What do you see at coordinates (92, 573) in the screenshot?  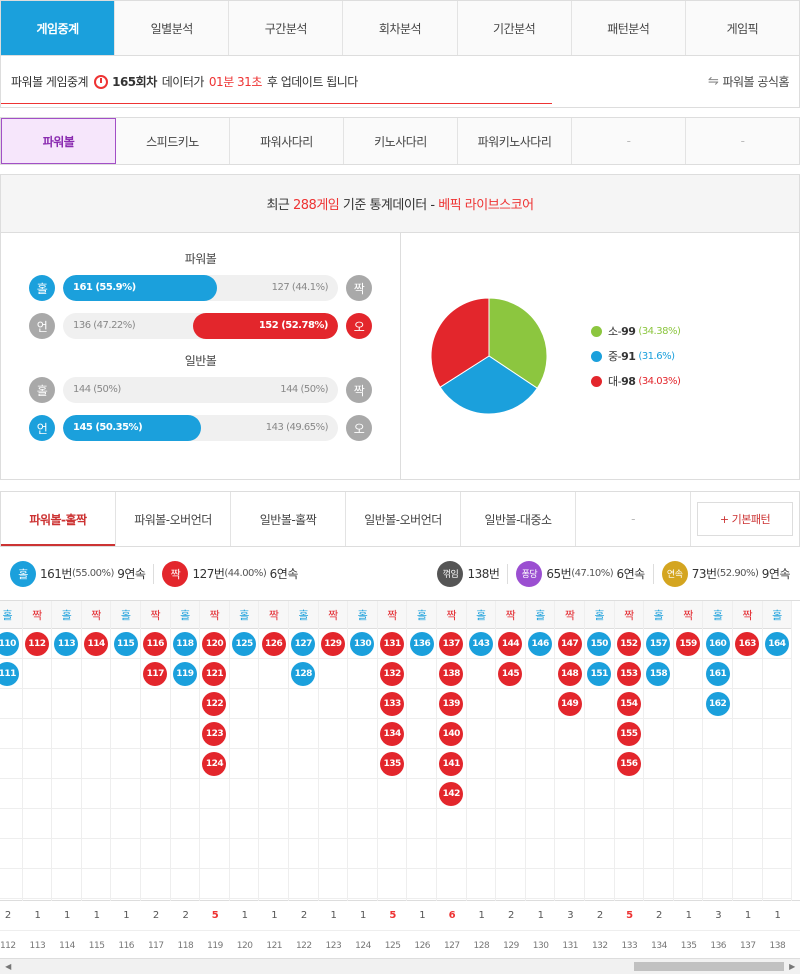 I see `odd-pct: (55.00%)` at bounding box center [92, 573].